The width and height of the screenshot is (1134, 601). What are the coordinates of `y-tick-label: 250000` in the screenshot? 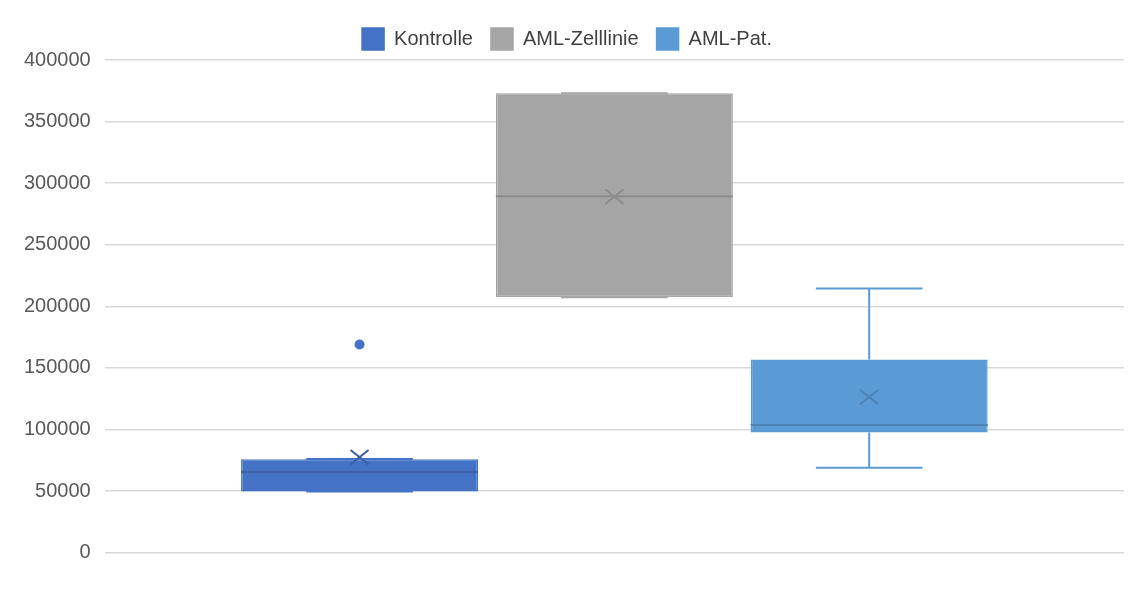 It's located at (57, 243).